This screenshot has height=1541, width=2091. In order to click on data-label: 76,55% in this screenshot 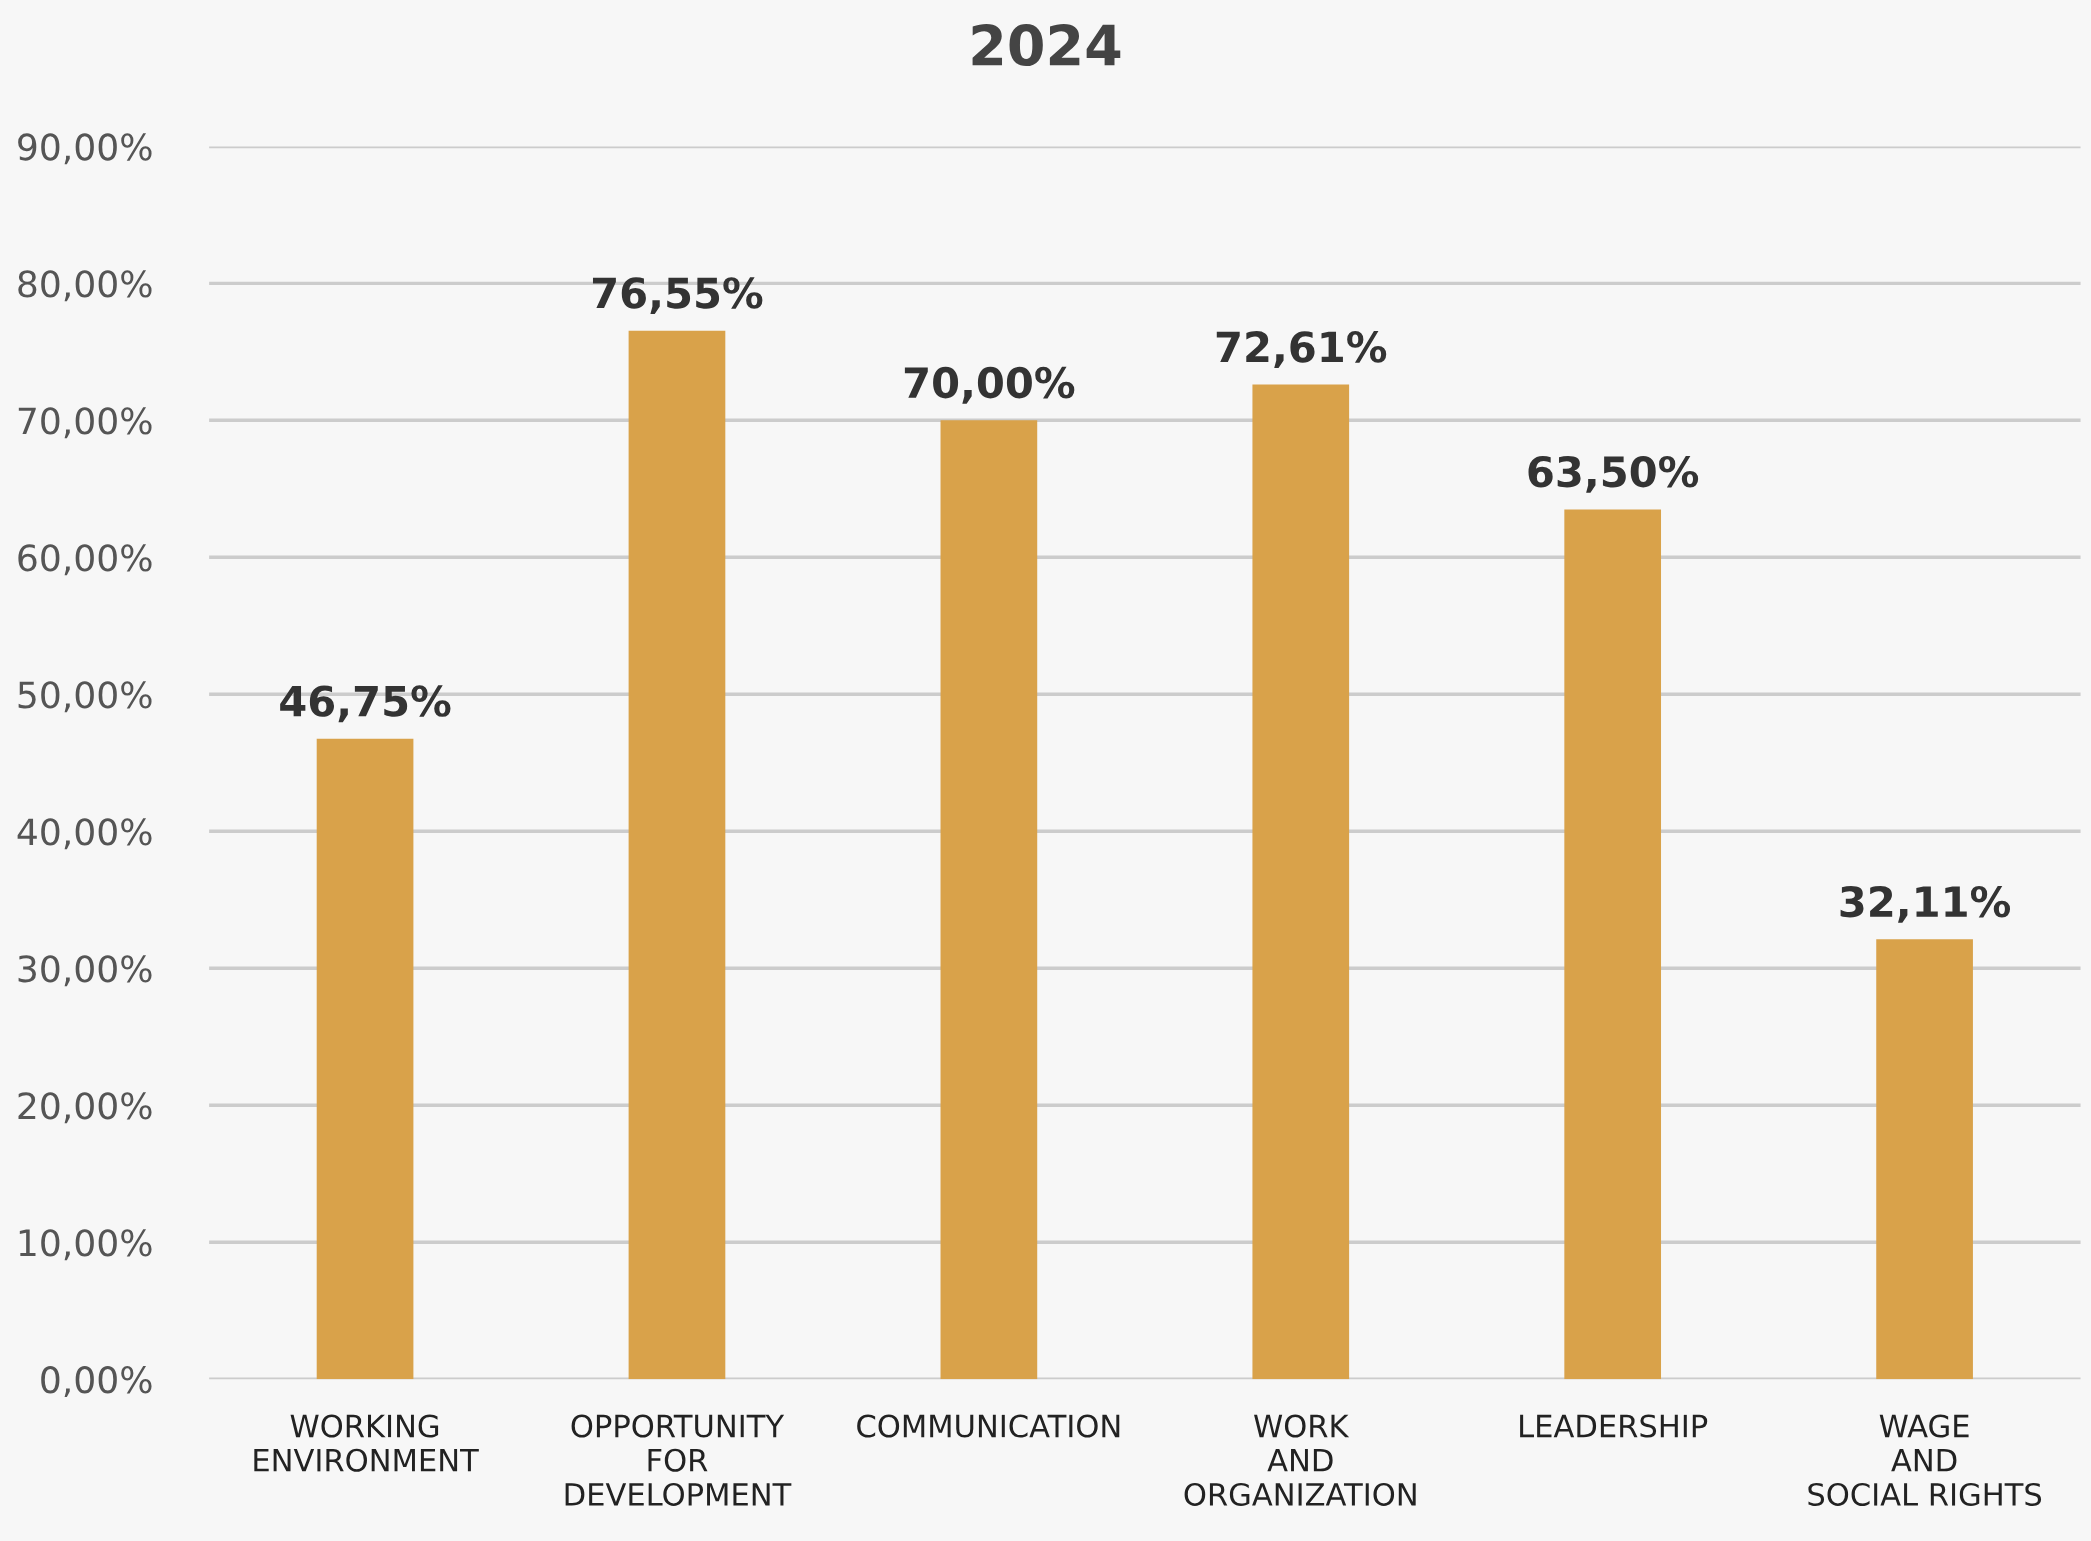, I will do `click(677, 295)`.